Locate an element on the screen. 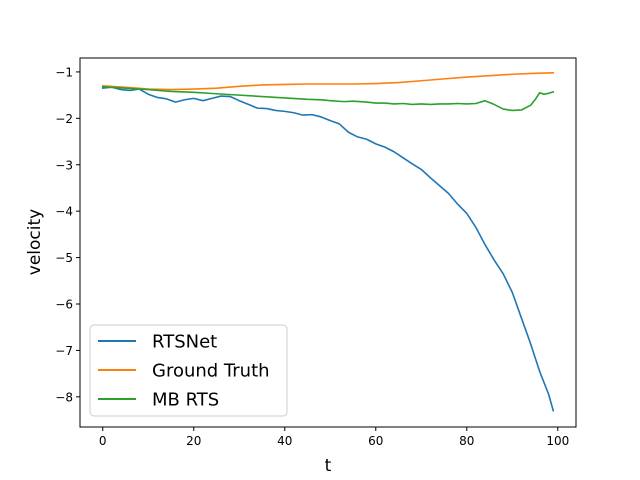 The image size is (640, 480). legend-label-2: MB RTS is located at coordinates (185, 400).